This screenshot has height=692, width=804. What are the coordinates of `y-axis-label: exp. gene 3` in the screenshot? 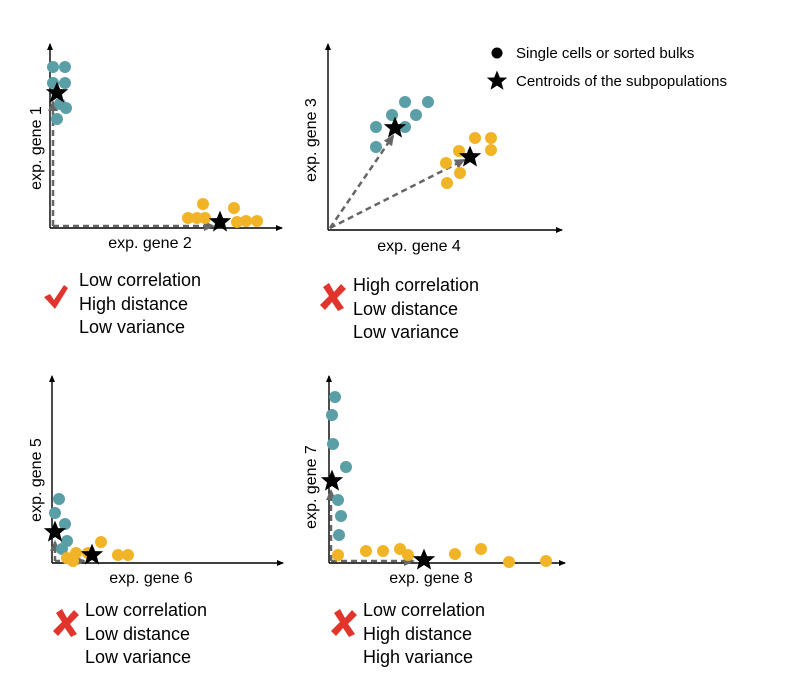 It's located at (311, 140).